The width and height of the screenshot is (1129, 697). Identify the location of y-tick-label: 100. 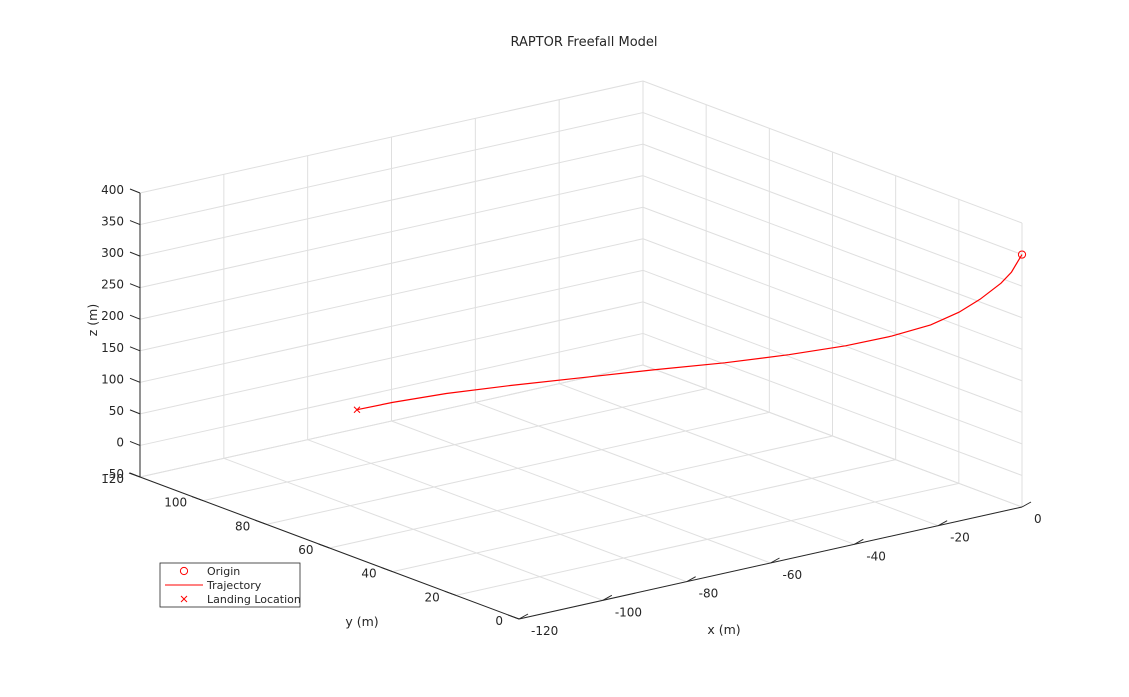
(175, 503).